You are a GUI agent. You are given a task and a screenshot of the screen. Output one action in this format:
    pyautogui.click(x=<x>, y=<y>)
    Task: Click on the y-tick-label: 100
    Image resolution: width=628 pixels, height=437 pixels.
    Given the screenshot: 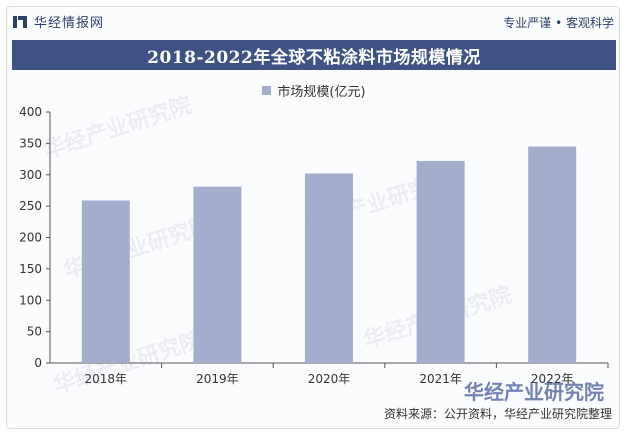 What is the action you would take?
    pyautogui.click(x=30, y=300)
    